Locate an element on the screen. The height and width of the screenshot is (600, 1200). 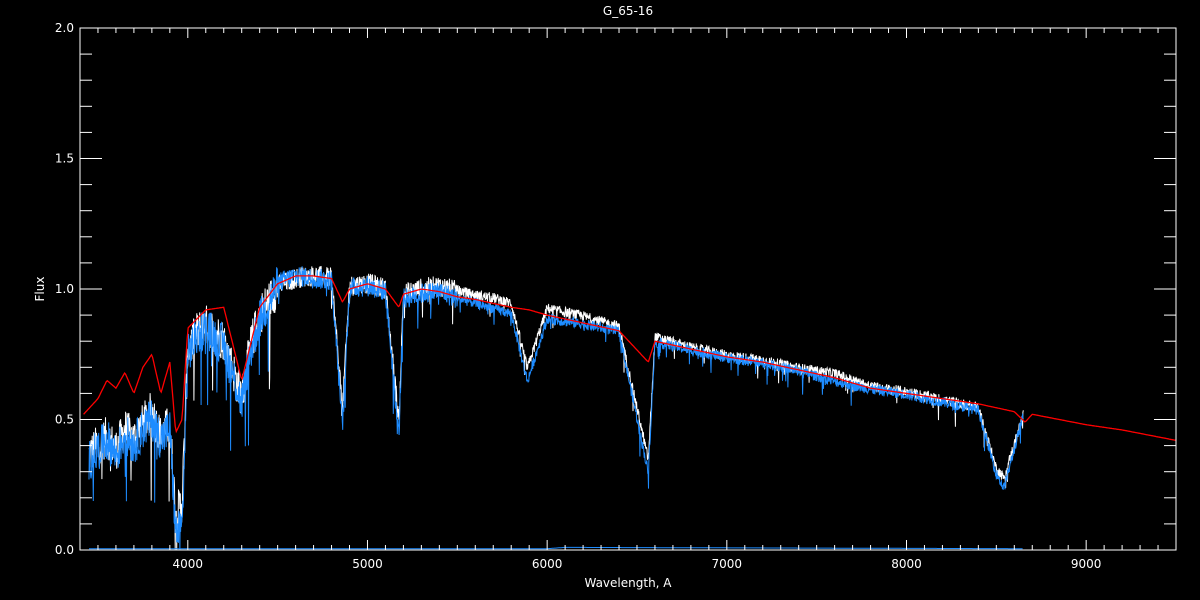
x-tick-label: 7000 is located at coordinates (727, 564).